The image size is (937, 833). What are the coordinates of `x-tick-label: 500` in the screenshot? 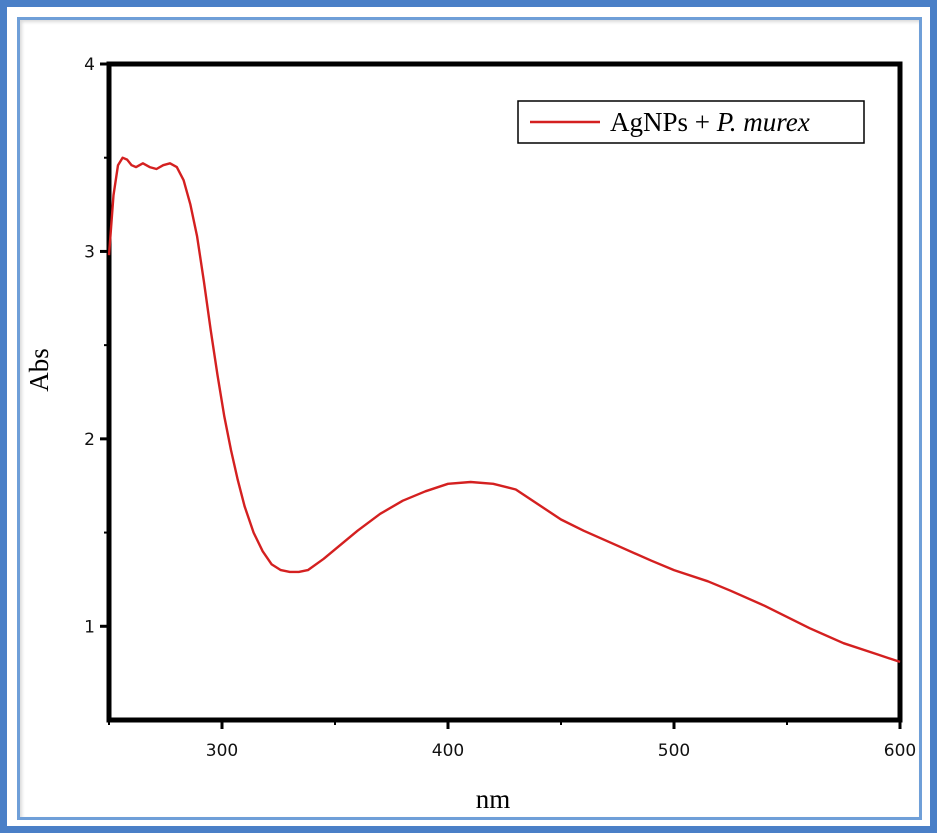 It's located at (674, 751).